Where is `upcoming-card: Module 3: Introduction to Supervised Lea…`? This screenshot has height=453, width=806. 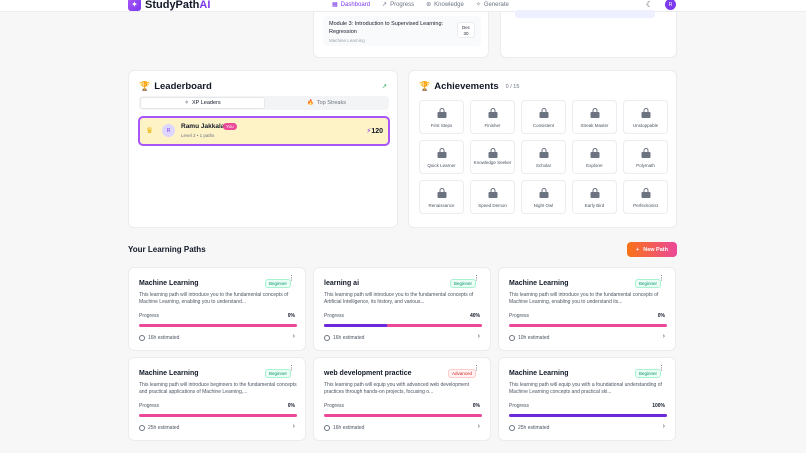
upcoming-card: Module 3: Introduction to Supervised Lea… is located at coordinates (401, 35).